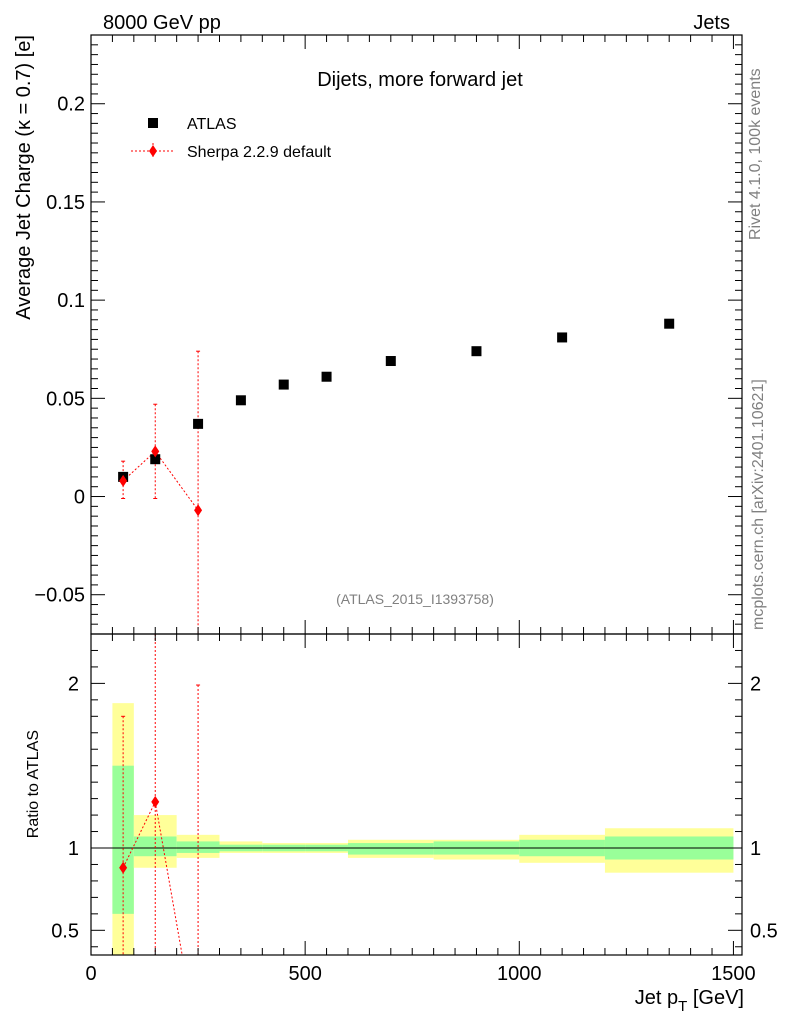 Image resolution: width=786 pixels, height=1024 pixels. I want to click on y-tick-label-4: 0.15, so click(65, 203).